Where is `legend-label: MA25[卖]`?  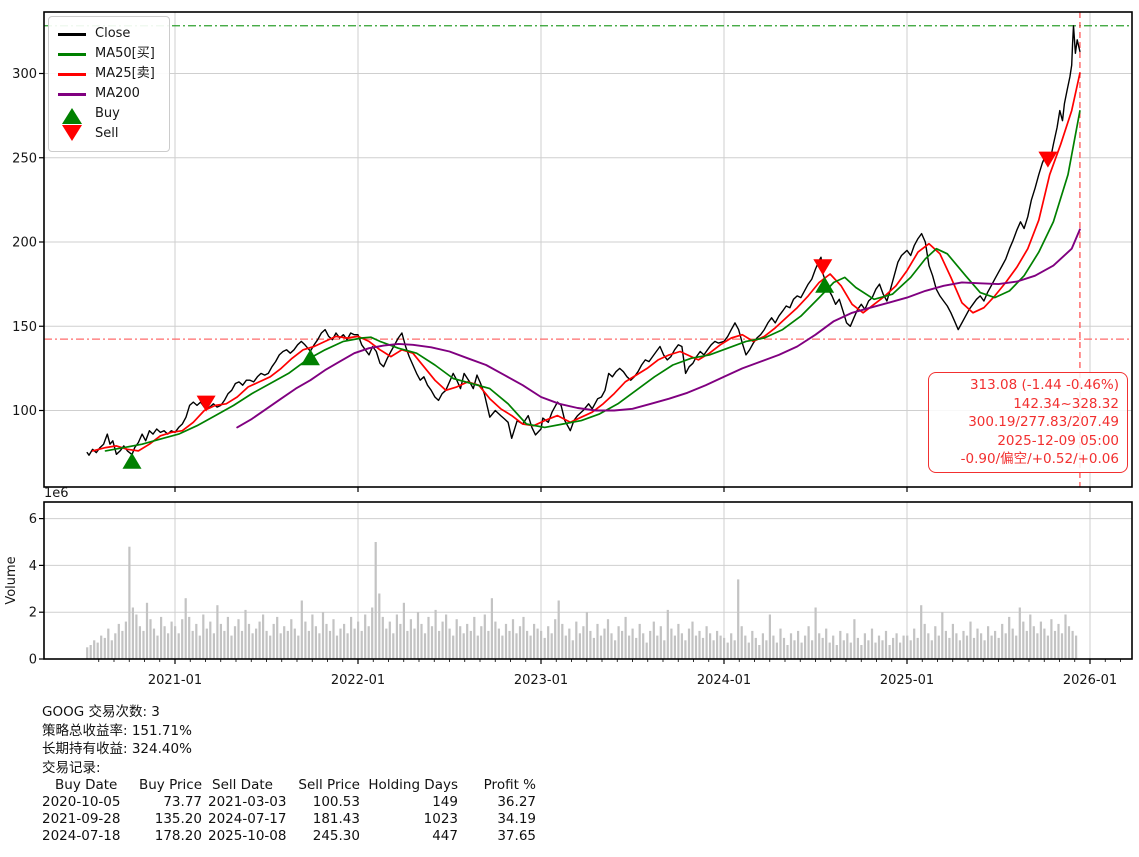
legend-label: MA25[卖] is located at coordinates (125, 73).